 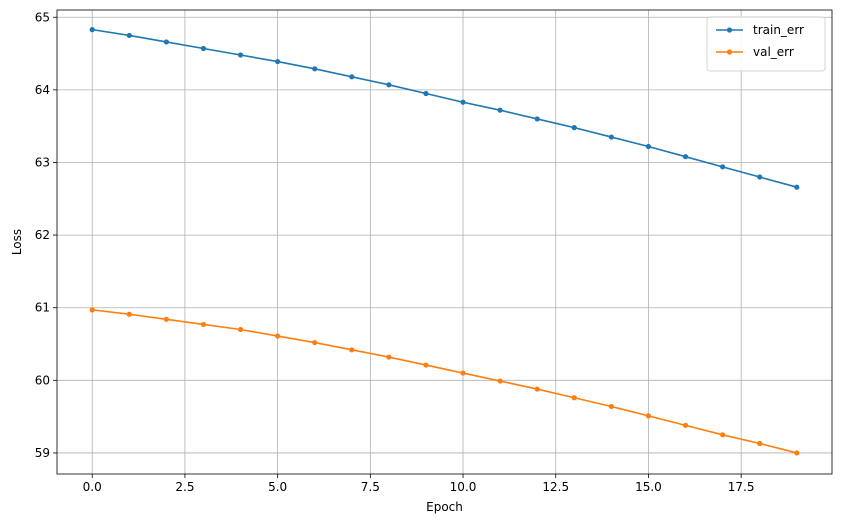 What do you see at coordinates (42, 453) in the screenshot?
I see `y-tick-label: 59` at bounding box center [42, 453].